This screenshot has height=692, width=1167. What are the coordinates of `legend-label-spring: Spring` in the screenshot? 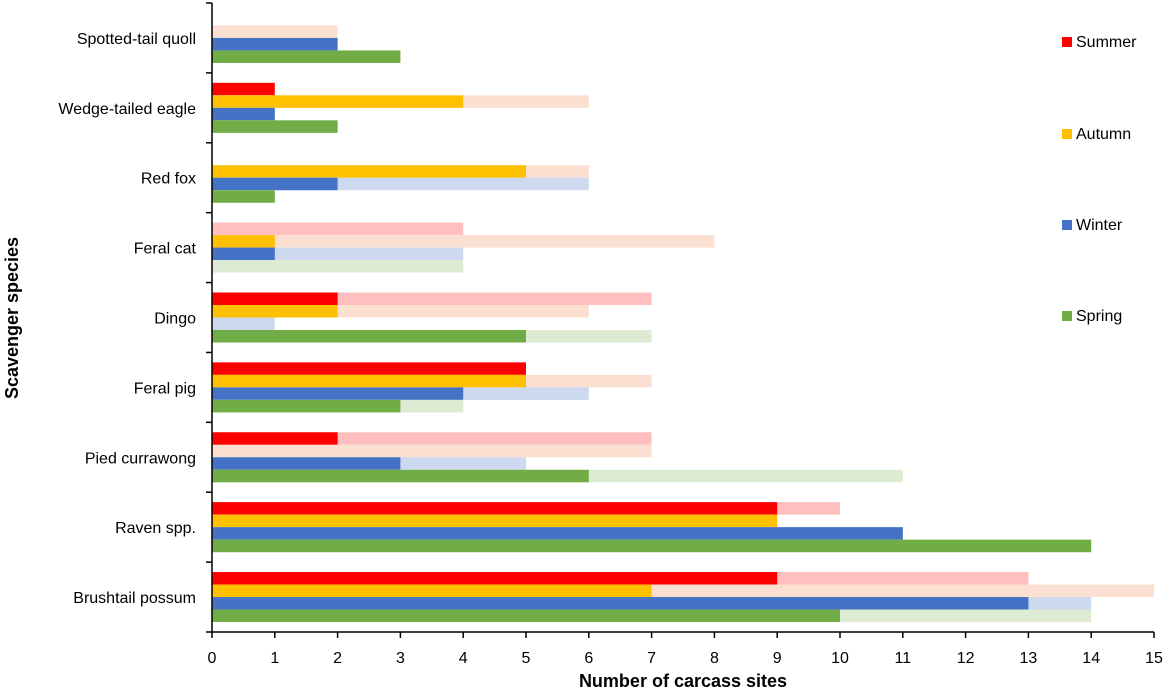 It's located at (1099, 316).